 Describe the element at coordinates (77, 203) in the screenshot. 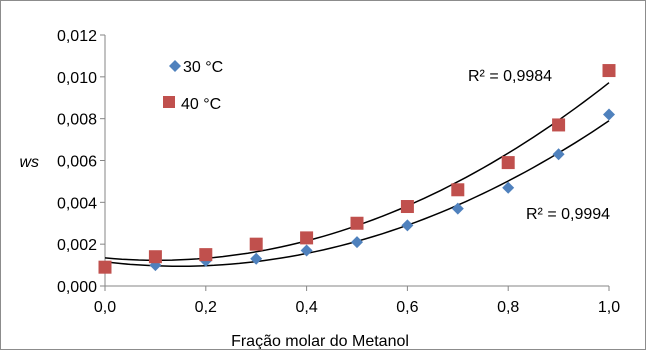

I see `y-tick-label: 0,004` at that location.